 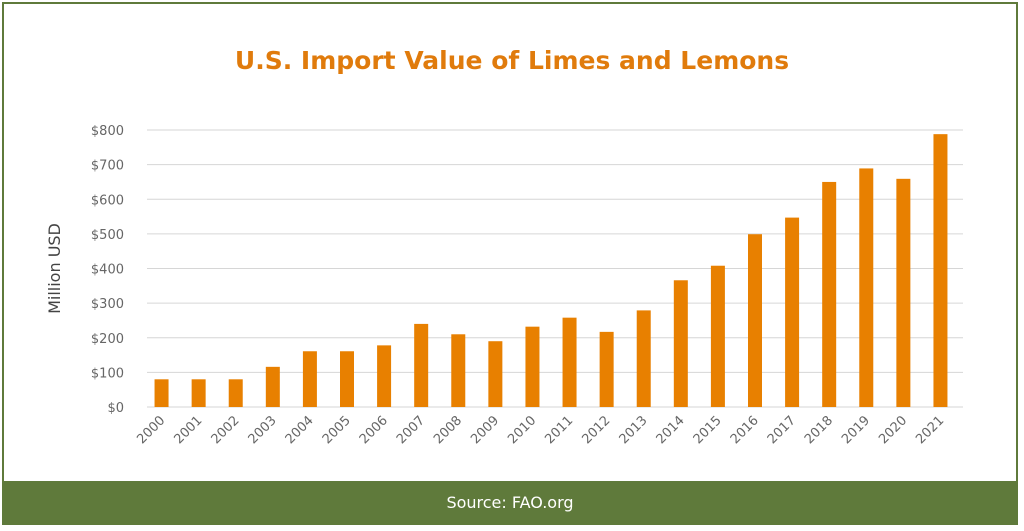 I want to click on bar-2020, so click(x=903, y=292).